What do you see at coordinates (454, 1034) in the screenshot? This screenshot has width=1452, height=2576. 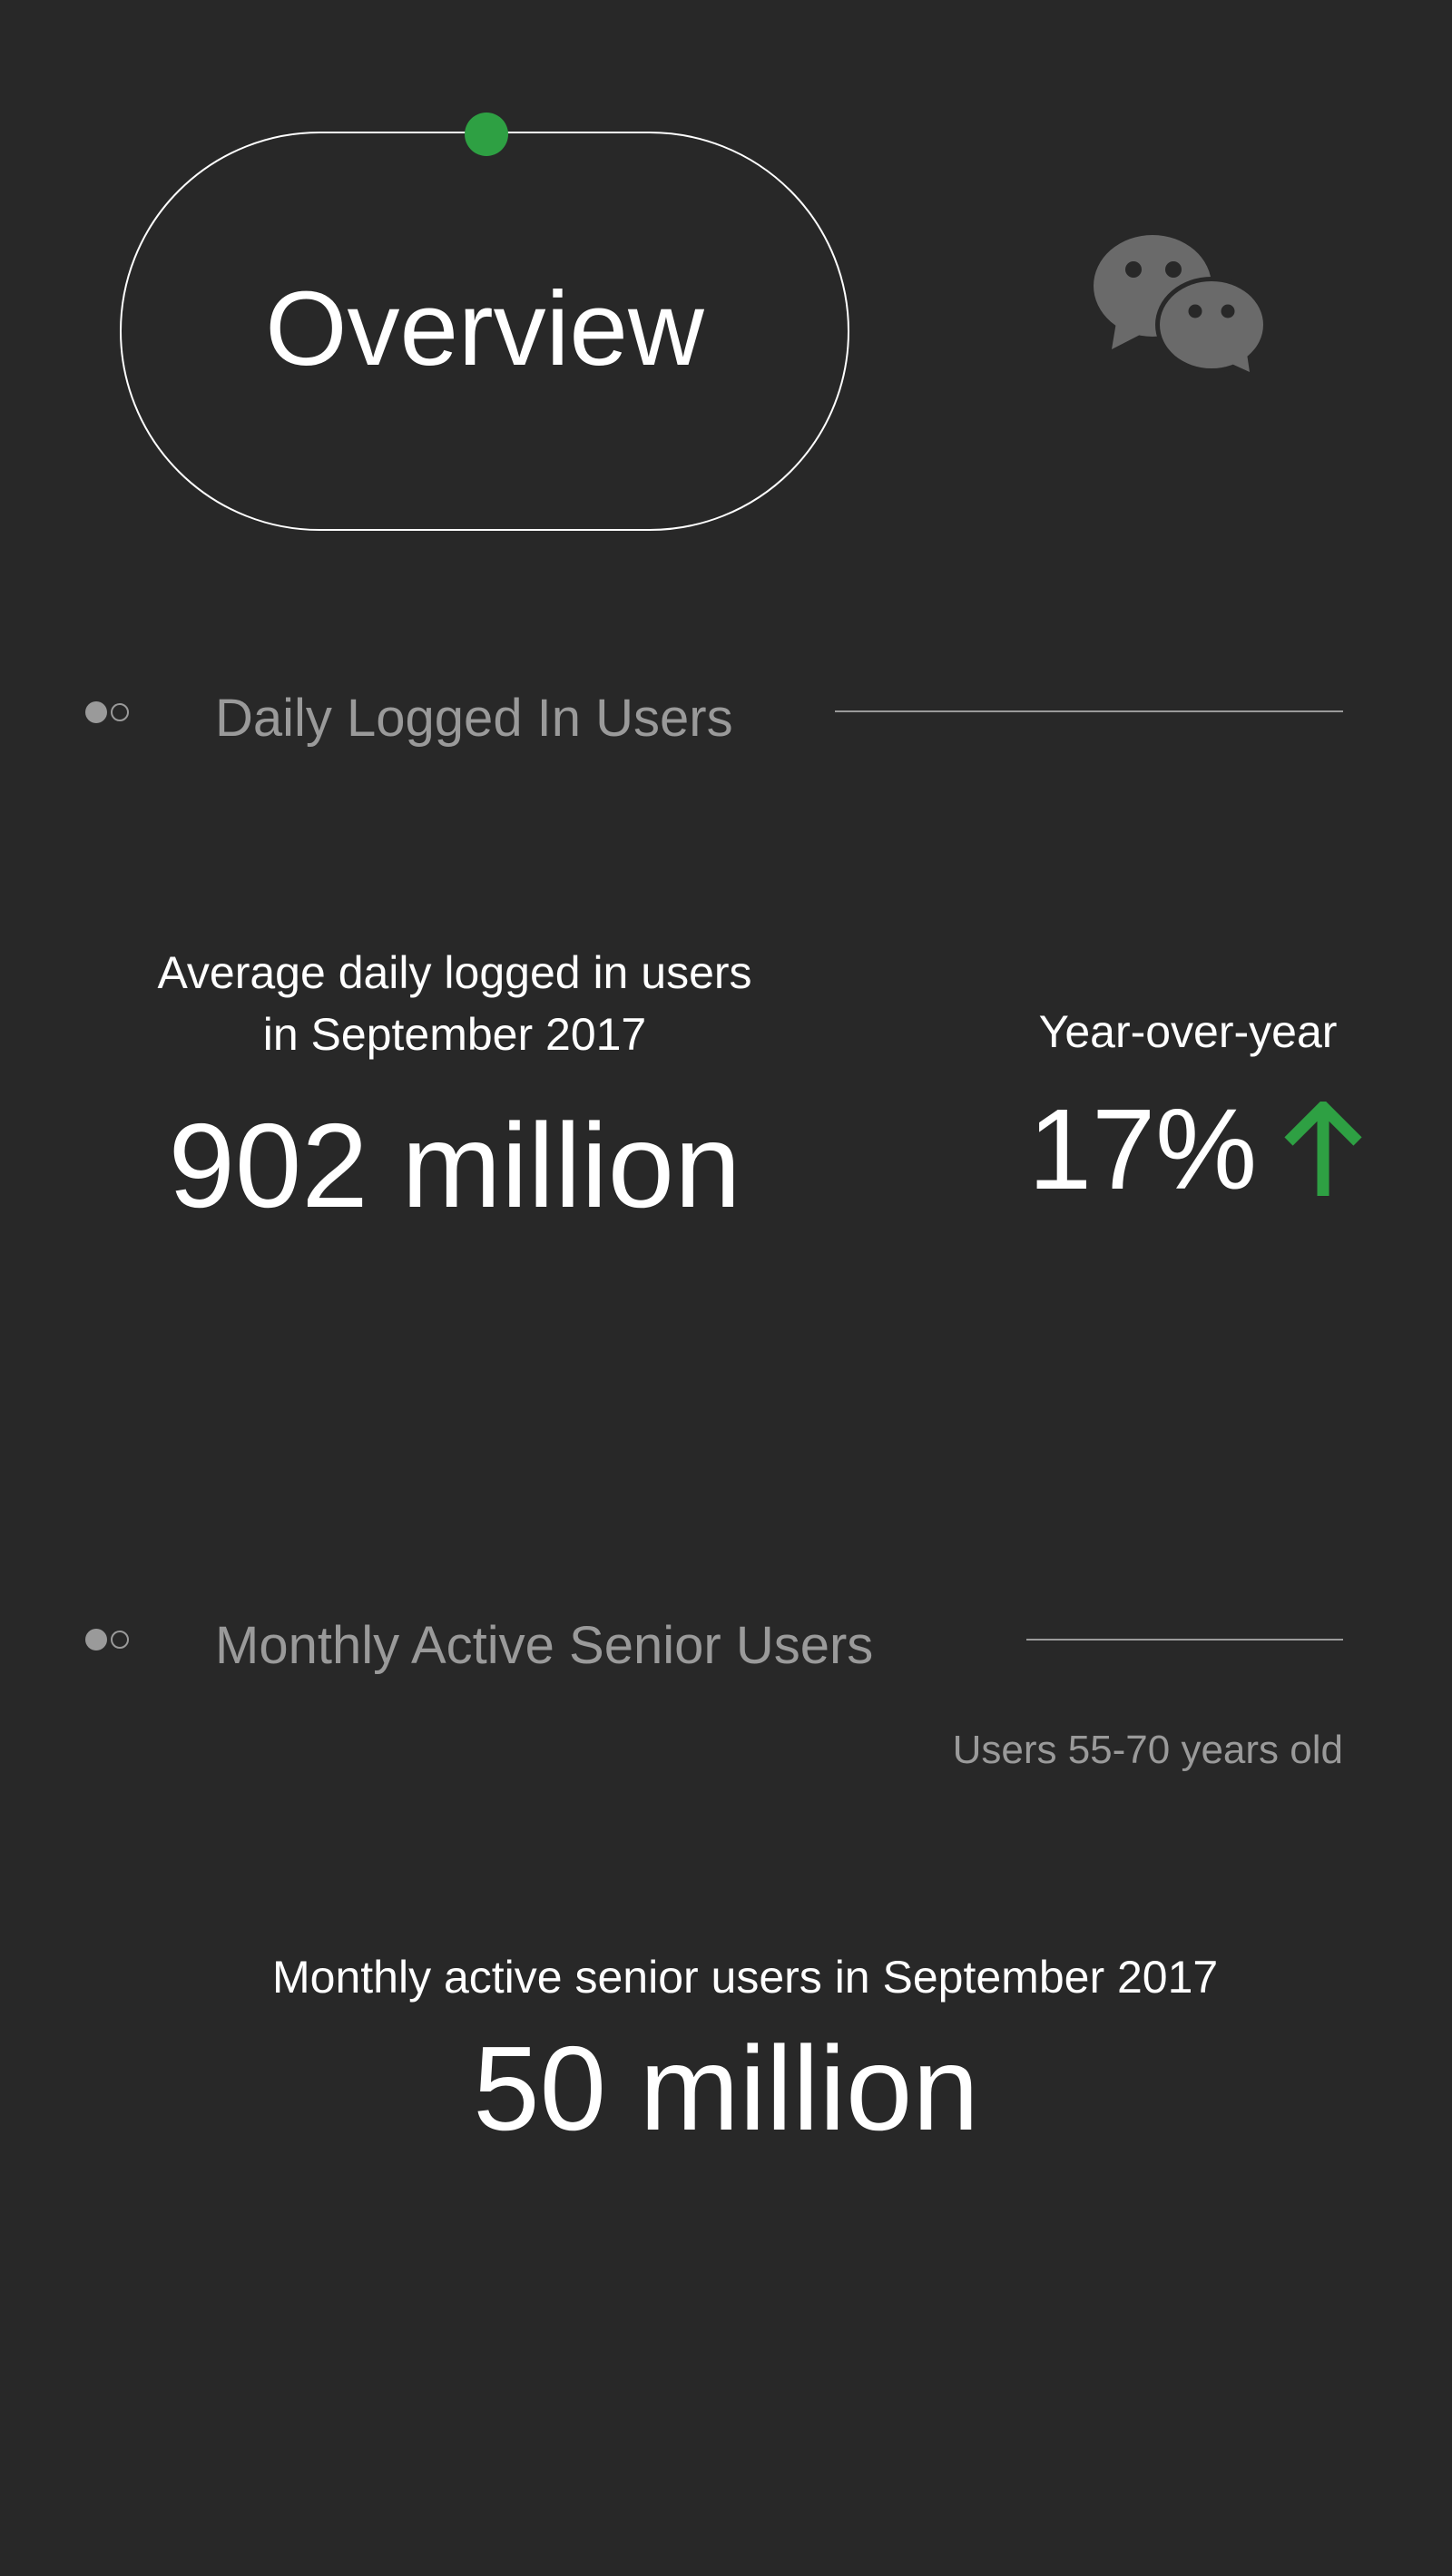 I see `metric-label-line2: in September 2017` at bounding box center [454, 1034].